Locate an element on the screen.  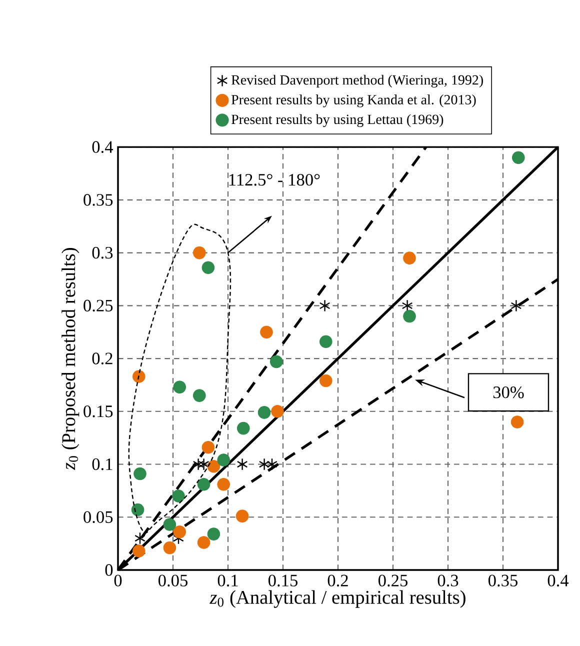
y-tick-label: 0.35 is located at coordinates (98, 200).